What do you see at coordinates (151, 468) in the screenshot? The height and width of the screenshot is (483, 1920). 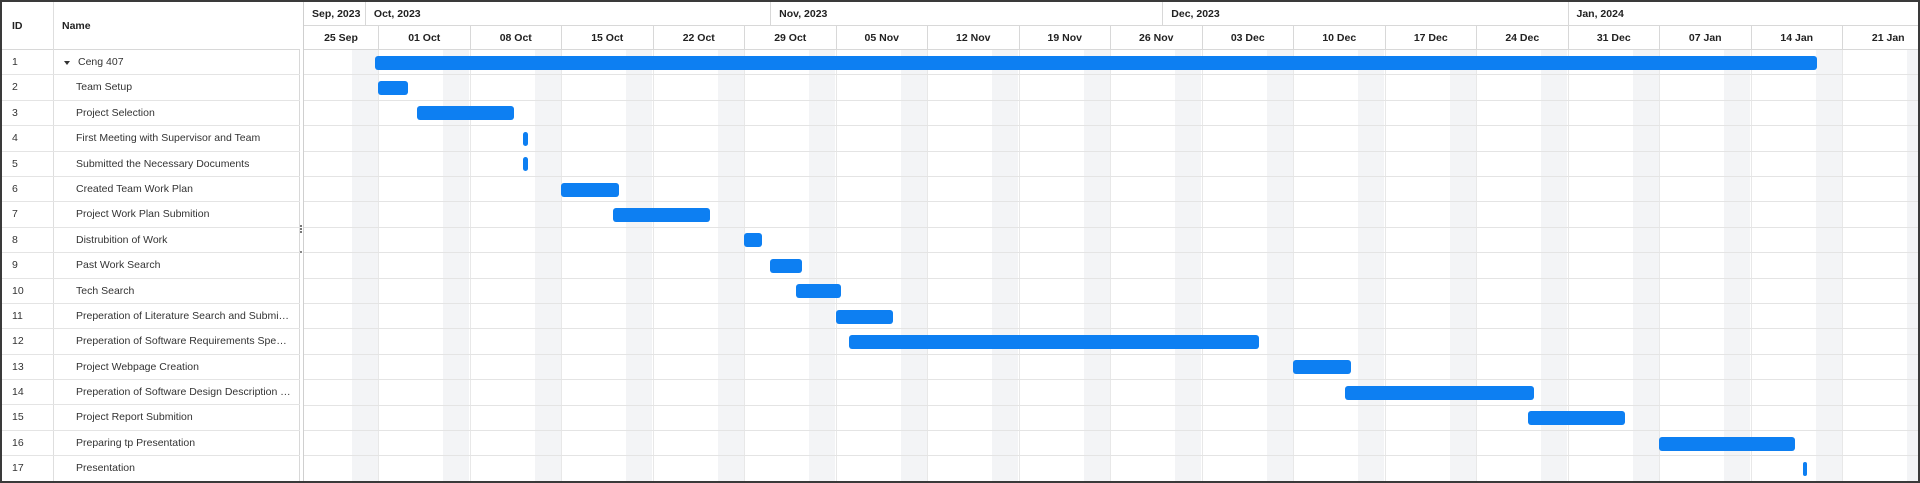 I see `task-row: 17 Presentation` at bounding box center [151, 468].